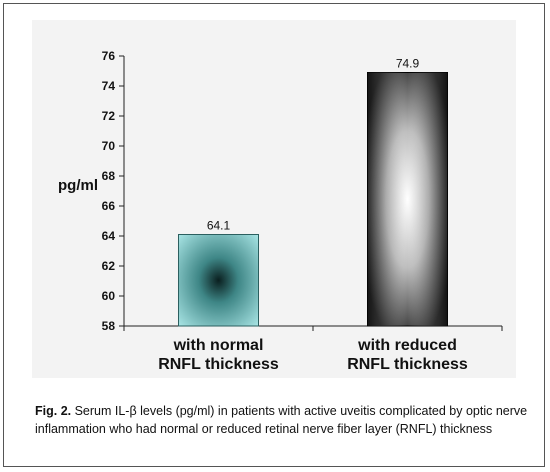 This screenshot has height=472, width=550. Describe the element at coordinates (109, 326) in the screenshot. I see `y-tick-label: 58` at that location.